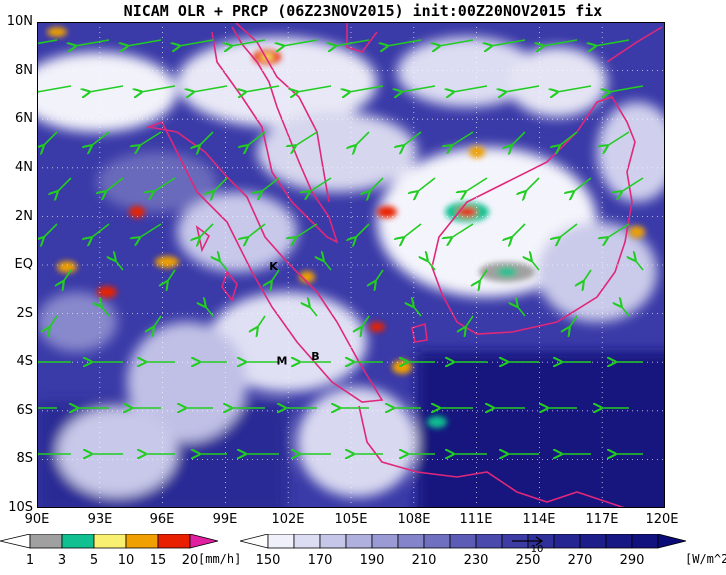  Describe the element at coordinates (539, 519) in the screenshot. I see `lon-label: 114E` at that location.